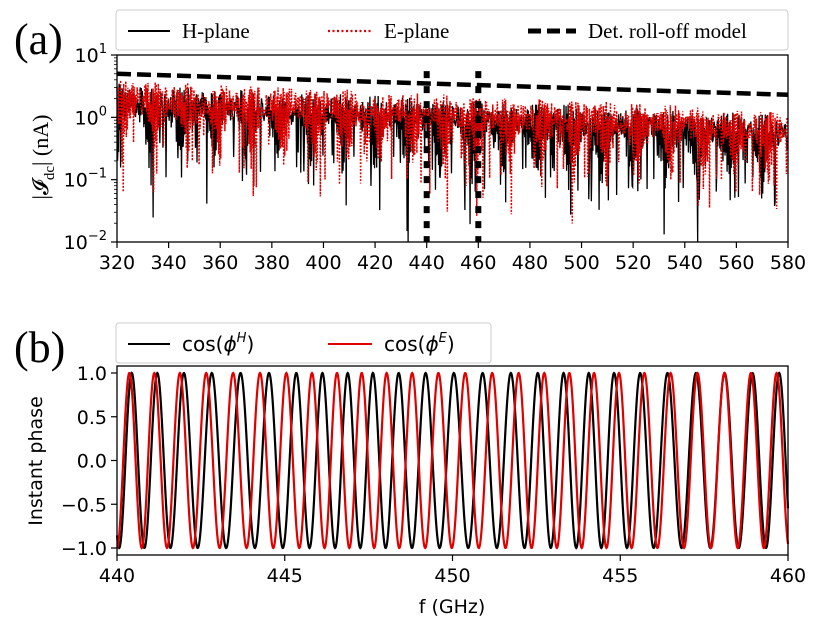 The image size is (830, 623). What do you see at coordinates (736, 263) in the screenshot?
I see `panel-a-xtick-label: 560` at bounding box center [736, 263].